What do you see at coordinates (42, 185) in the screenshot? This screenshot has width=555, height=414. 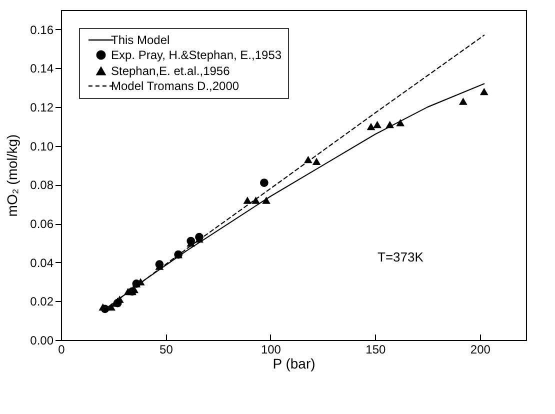 I see `y-tick-label: 0.08` at bounding box center [42, 185].